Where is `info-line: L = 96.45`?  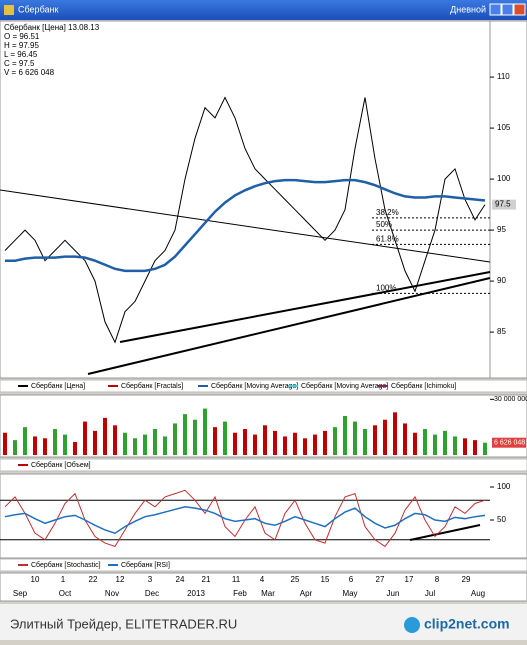
info-line: L = 96.45 is located at coordinates (21, 54).